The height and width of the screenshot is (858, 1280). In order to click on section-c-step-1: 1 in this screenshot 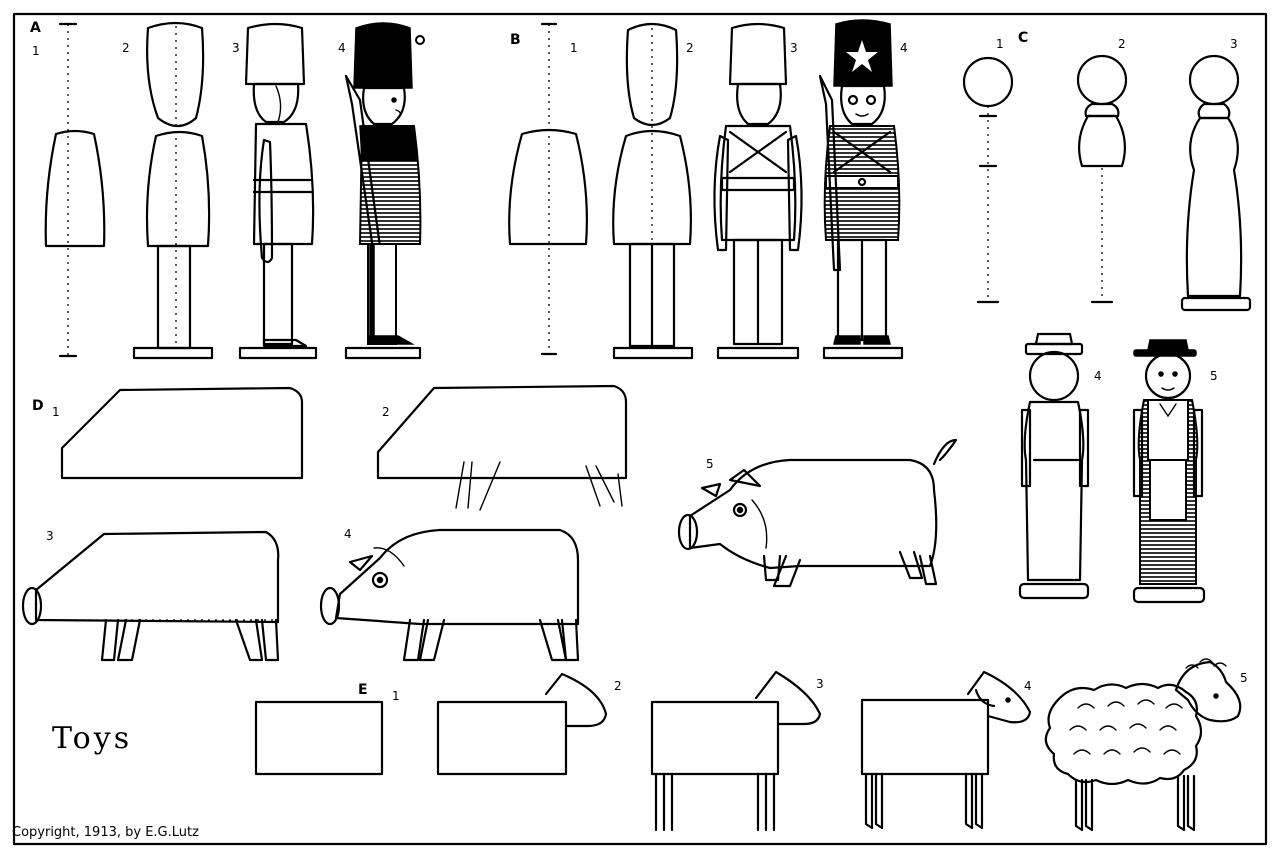, I will do `click(988, 170)`.